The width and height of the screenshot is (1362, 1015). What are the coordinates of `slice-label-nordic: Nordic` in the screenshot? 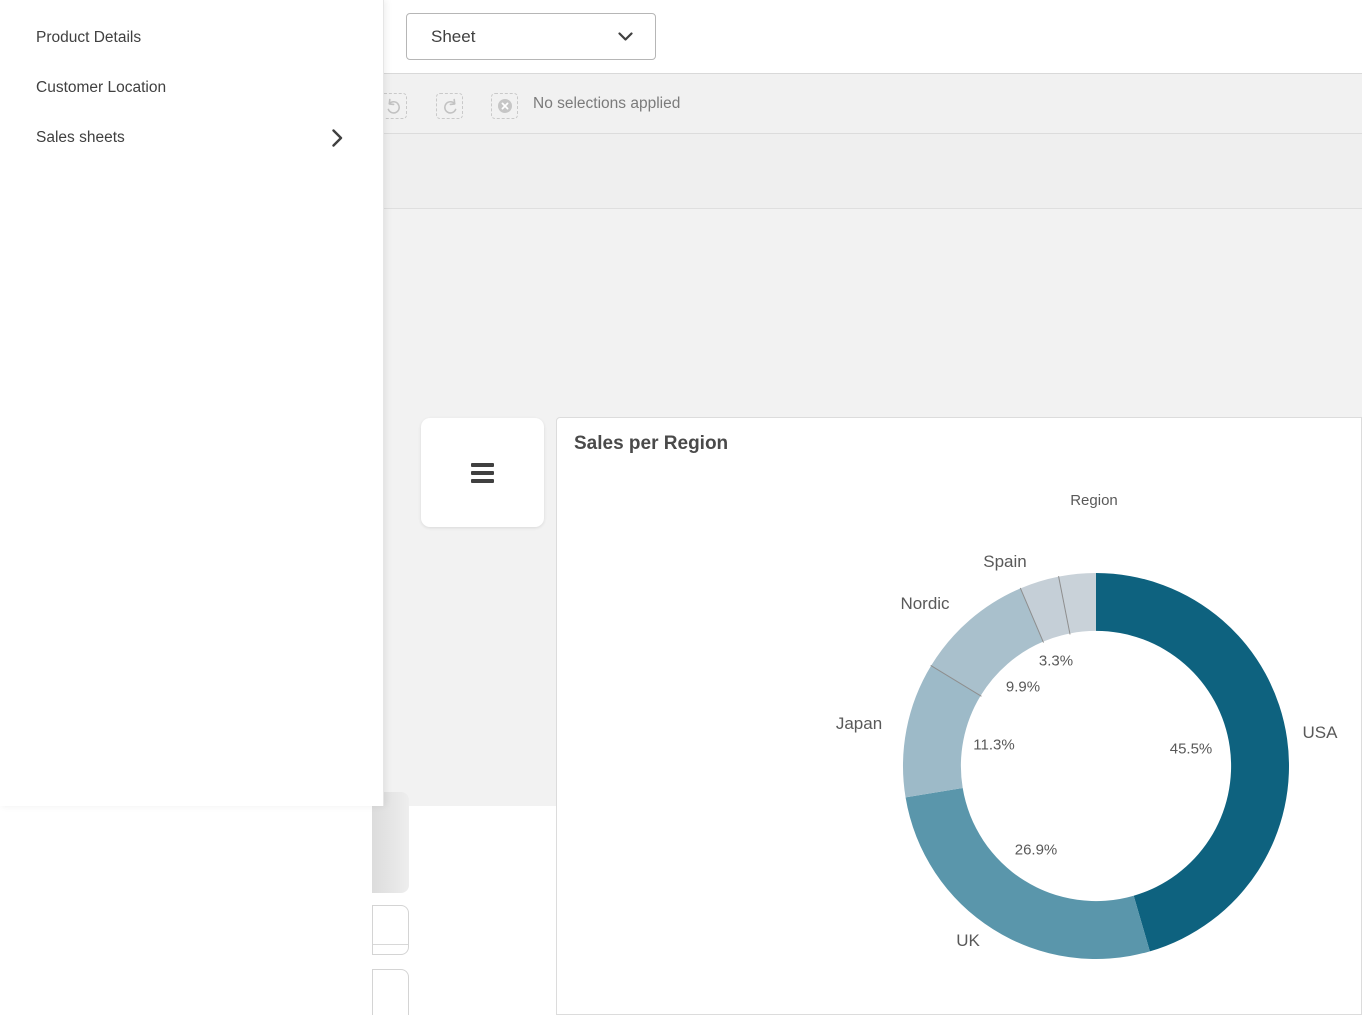 It's located at (925, 603).